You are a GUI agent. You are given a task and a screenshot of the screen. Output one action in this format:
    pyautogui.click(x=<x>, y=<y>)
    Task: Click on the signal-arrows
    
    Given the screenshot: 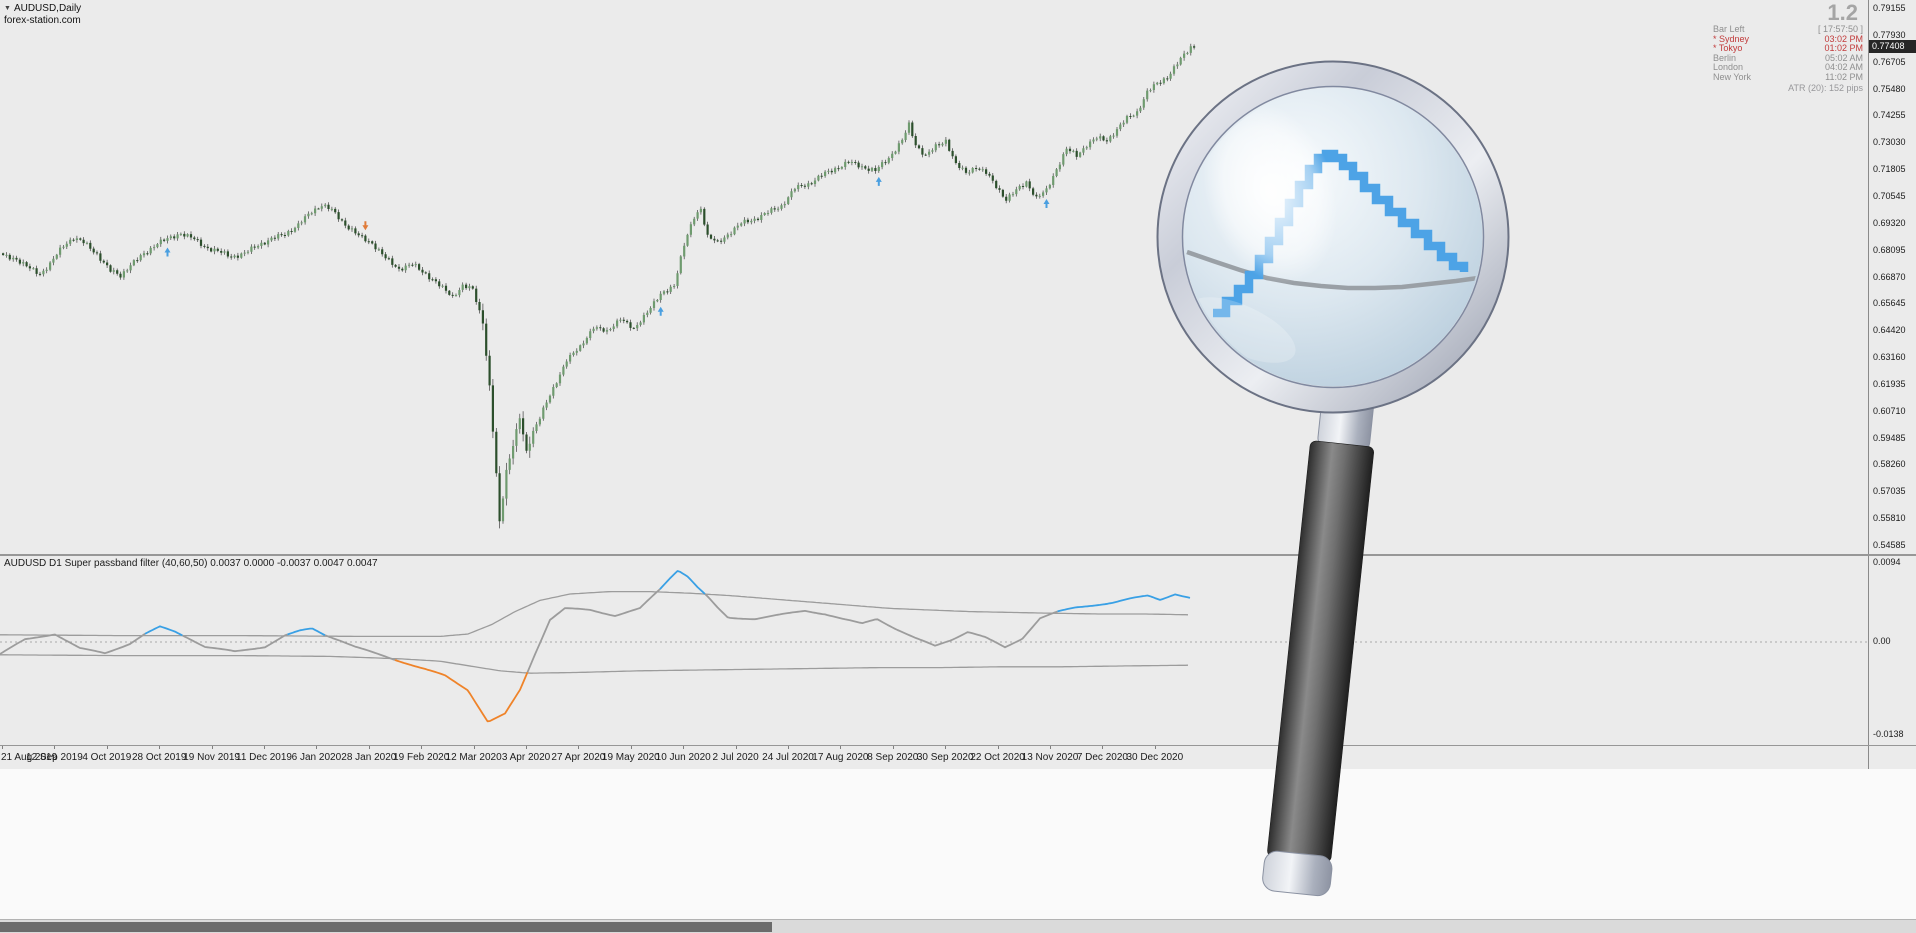 What is the action you would take?
    pyautogui.click(x=607, y=246)
    